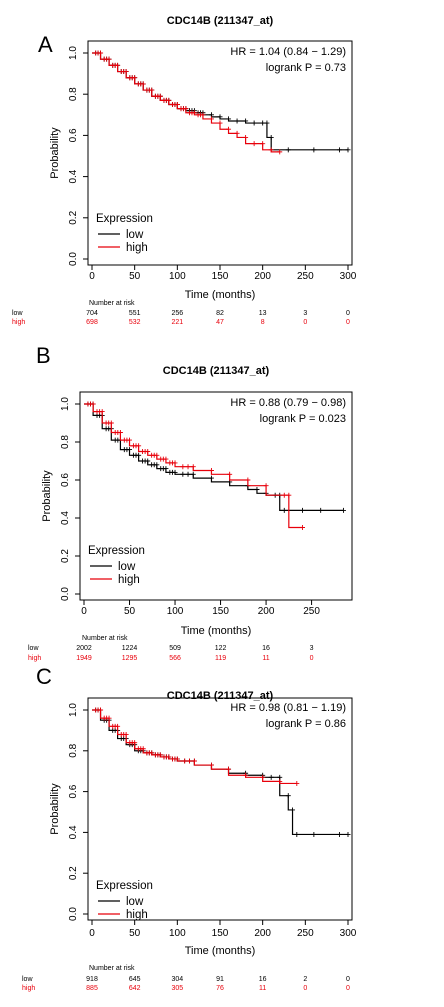  What do you see at coordinates (135, 988) in the screenshot?
I see `risk-count-high: 642` at bounding box center [135, 988].